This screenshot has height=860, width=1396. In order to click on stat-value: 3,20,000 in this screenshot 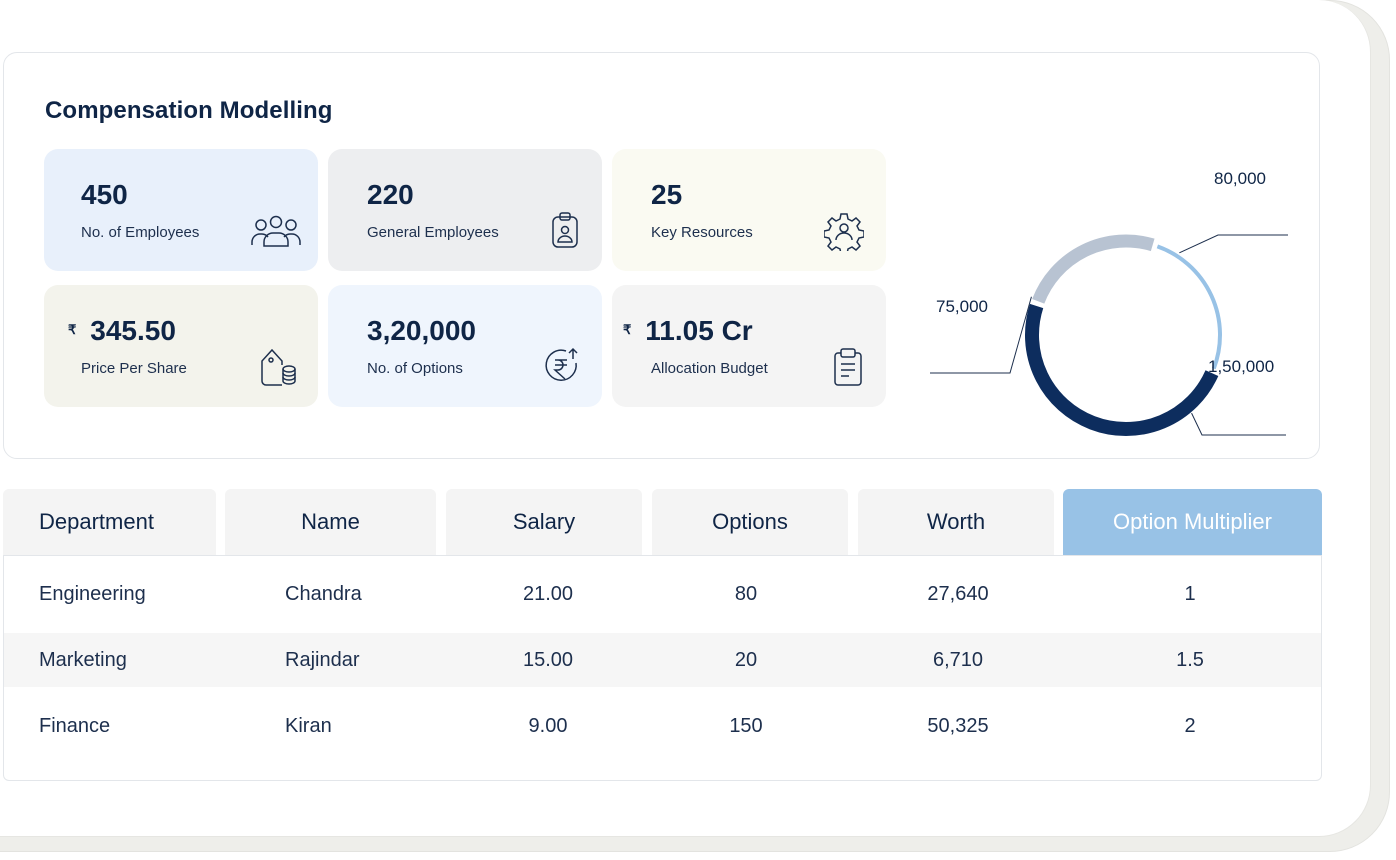, I will do `click(421, 330)`.